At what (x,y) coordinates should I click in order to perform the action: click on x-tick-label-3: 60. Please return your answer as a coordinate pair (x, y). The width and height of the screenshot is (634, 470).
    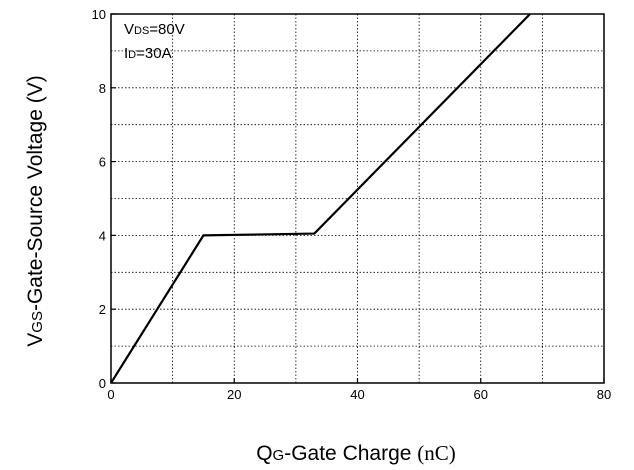
    Looking at the image, I should click on (481, 394).